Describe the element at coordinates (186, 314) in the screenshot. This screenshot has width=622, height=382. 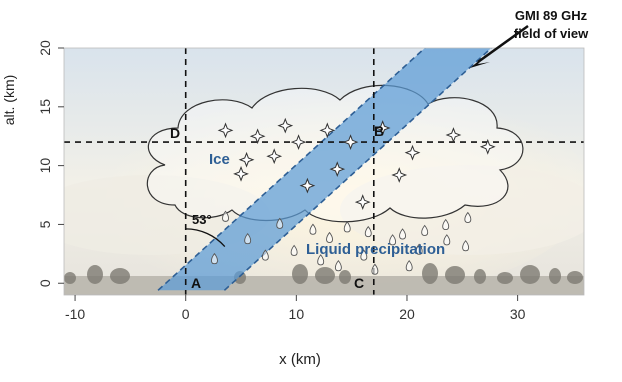
I see `x-tick-label: 0` at that location.